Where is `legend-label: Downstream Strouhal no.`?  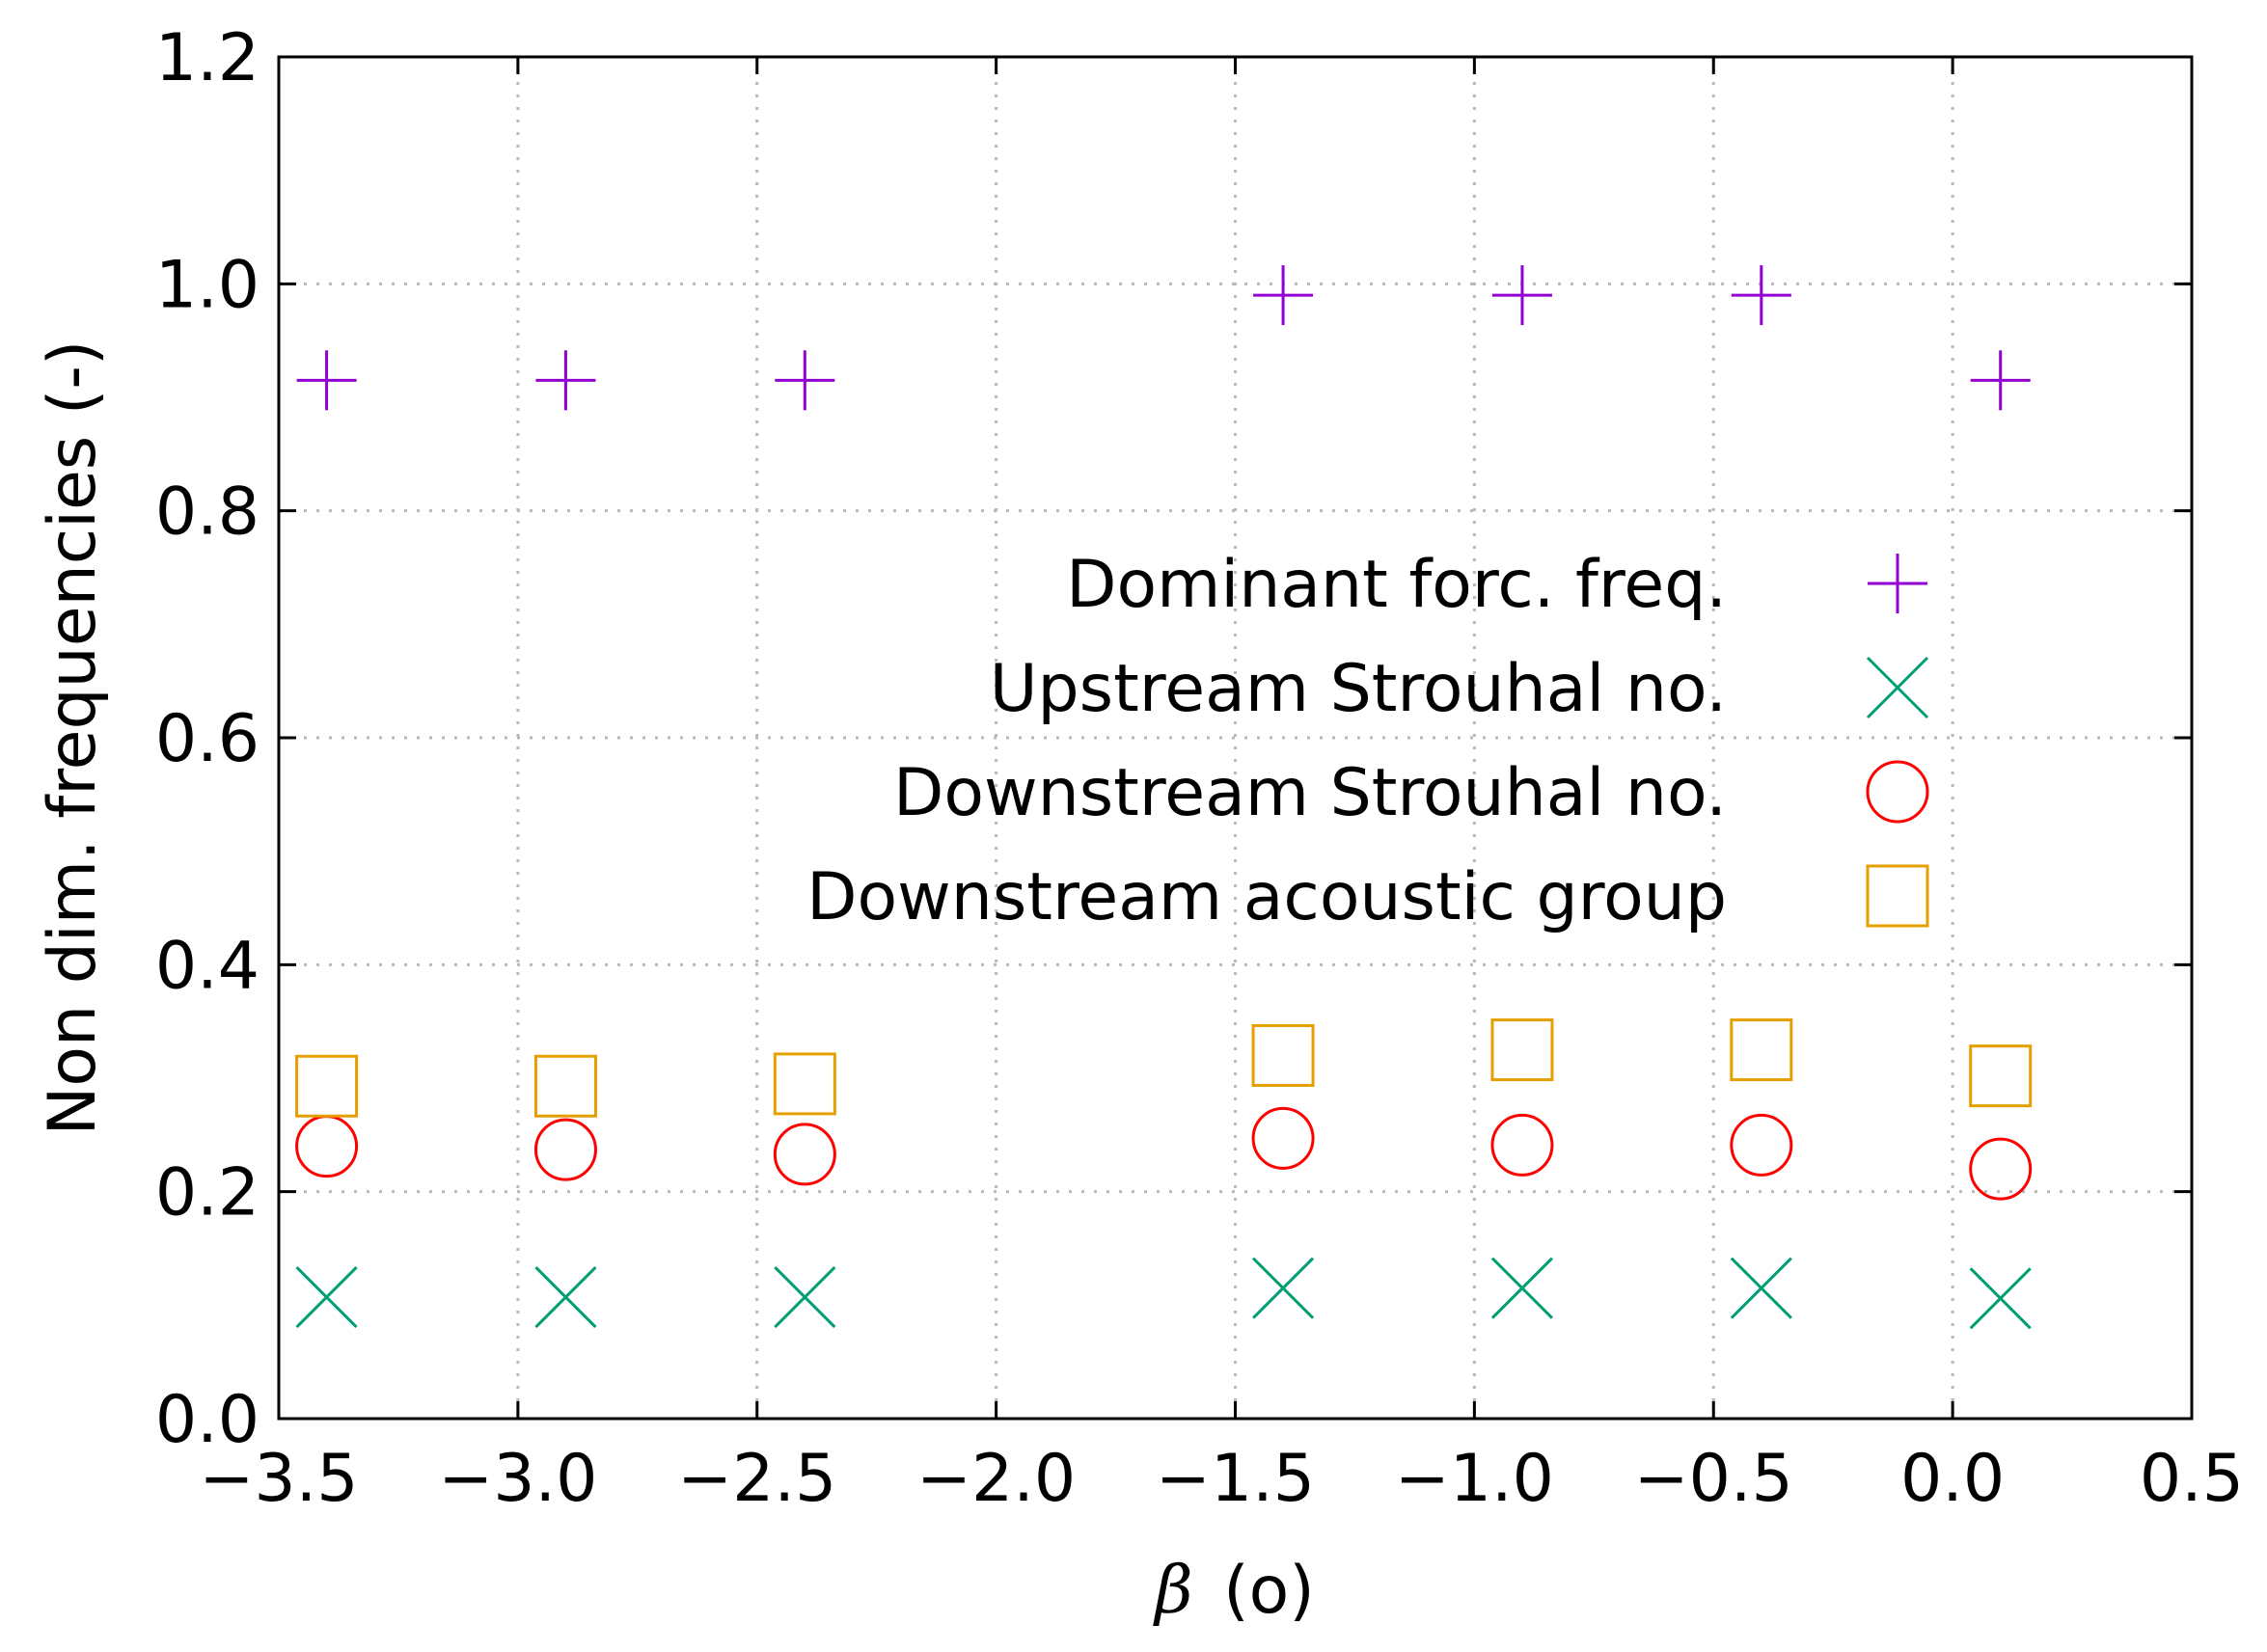
legend-label: Downstream Strouhal no. is located at coordinates (1310, 793).